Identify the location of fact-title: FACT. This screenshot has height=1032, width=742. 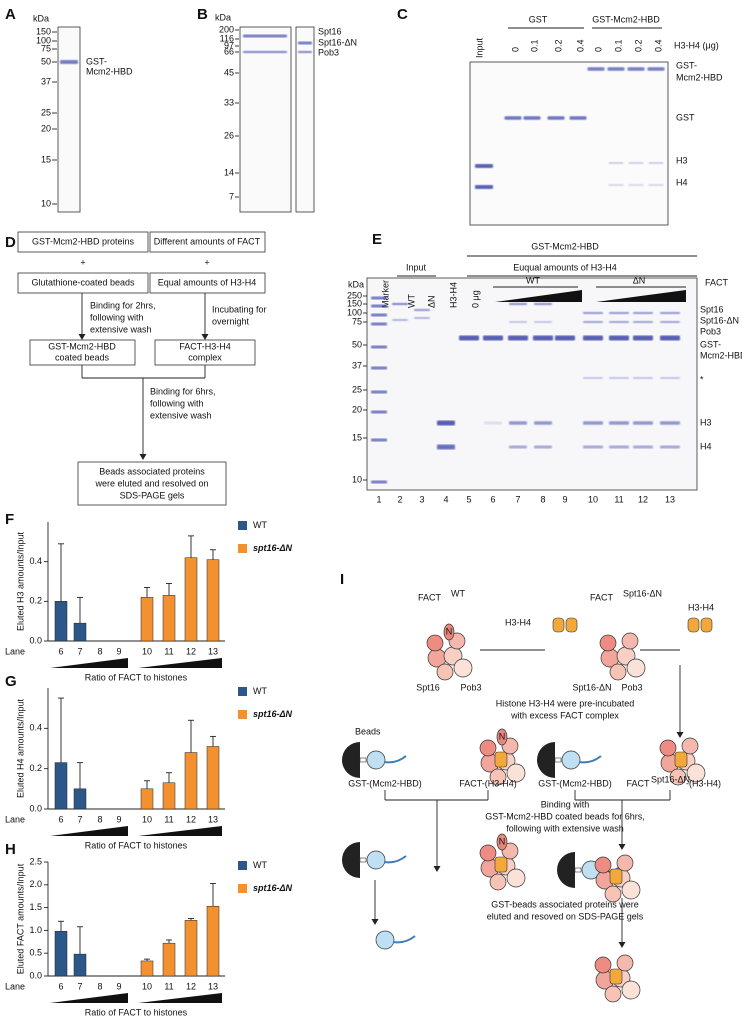
(602, 597).